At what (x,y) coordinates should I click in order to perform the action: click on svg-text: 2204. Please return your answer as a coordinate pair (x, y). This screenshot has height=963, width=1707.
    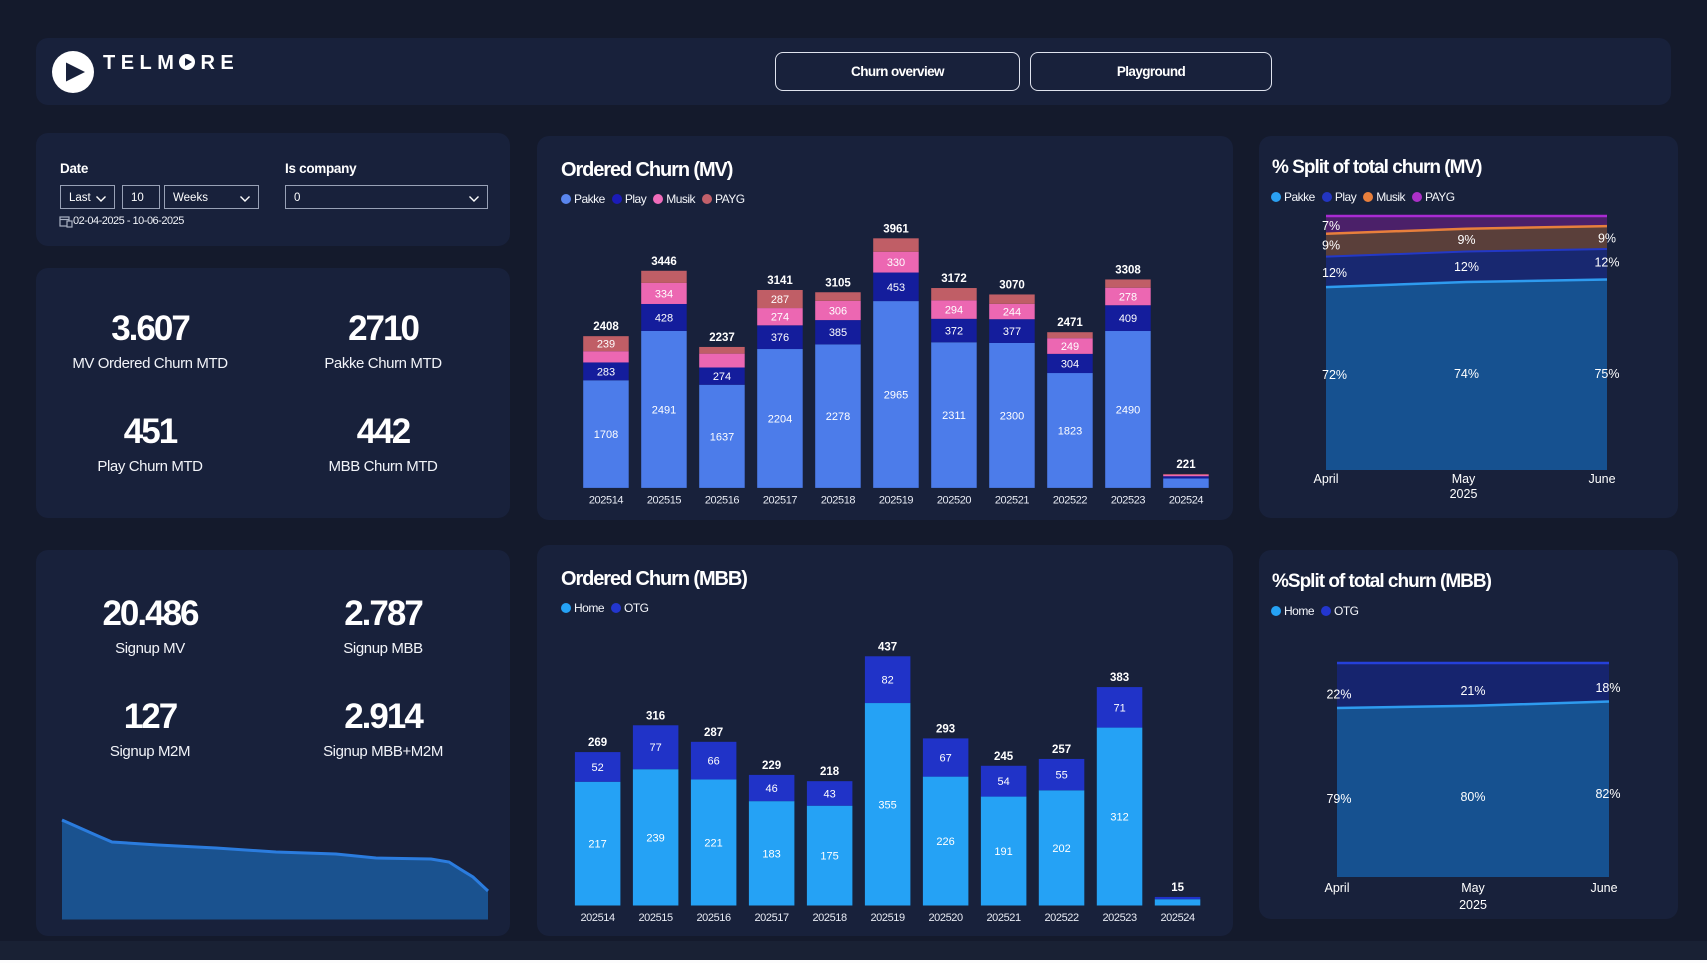
    Looking at the image, I should click on (780, 420).